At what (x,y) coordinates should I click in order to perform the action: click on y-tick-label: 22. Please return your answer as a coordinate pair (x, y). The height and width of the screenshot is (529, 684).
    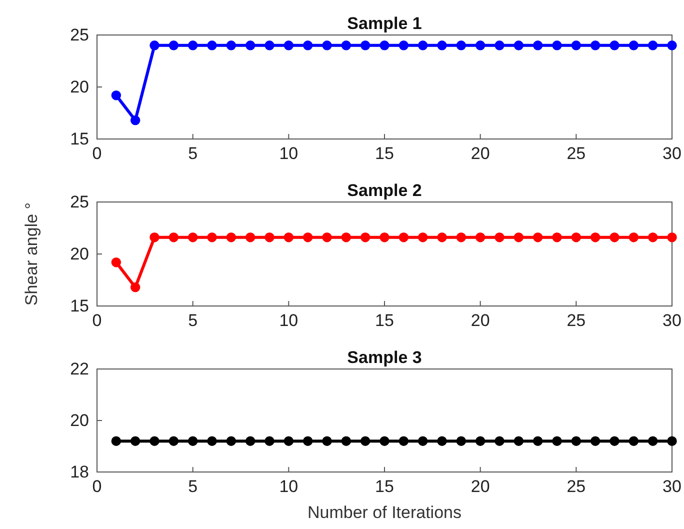
    Looking at the image, I should click on (79, 368).